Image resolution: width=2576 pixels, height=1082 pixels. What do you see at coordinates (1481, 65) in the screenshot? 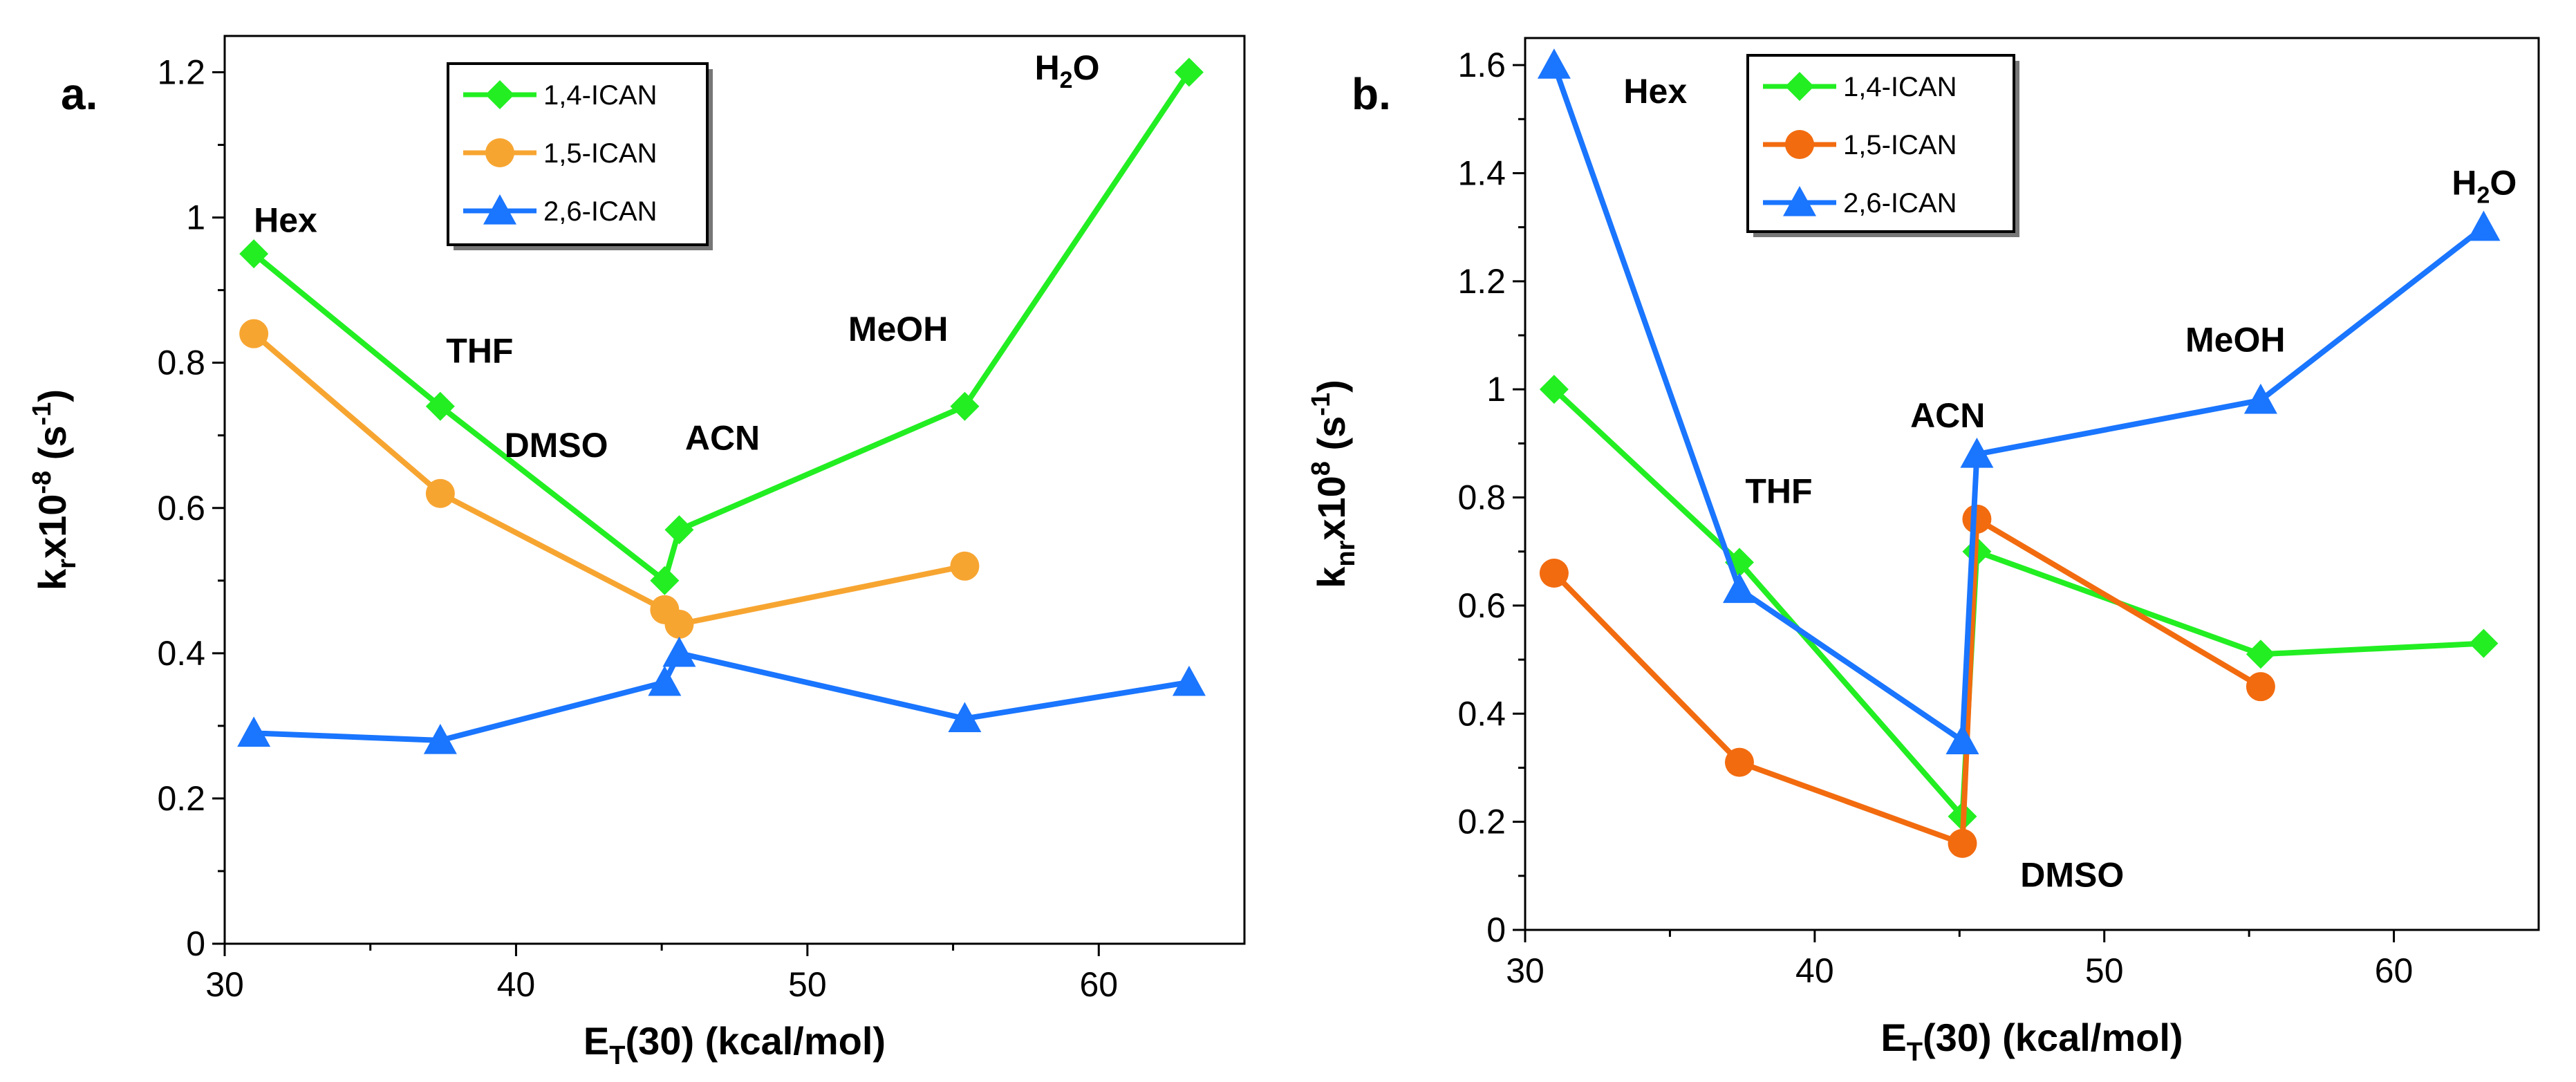
I see `y-tick-label: 1.6` at bounding box center [1481, 65].